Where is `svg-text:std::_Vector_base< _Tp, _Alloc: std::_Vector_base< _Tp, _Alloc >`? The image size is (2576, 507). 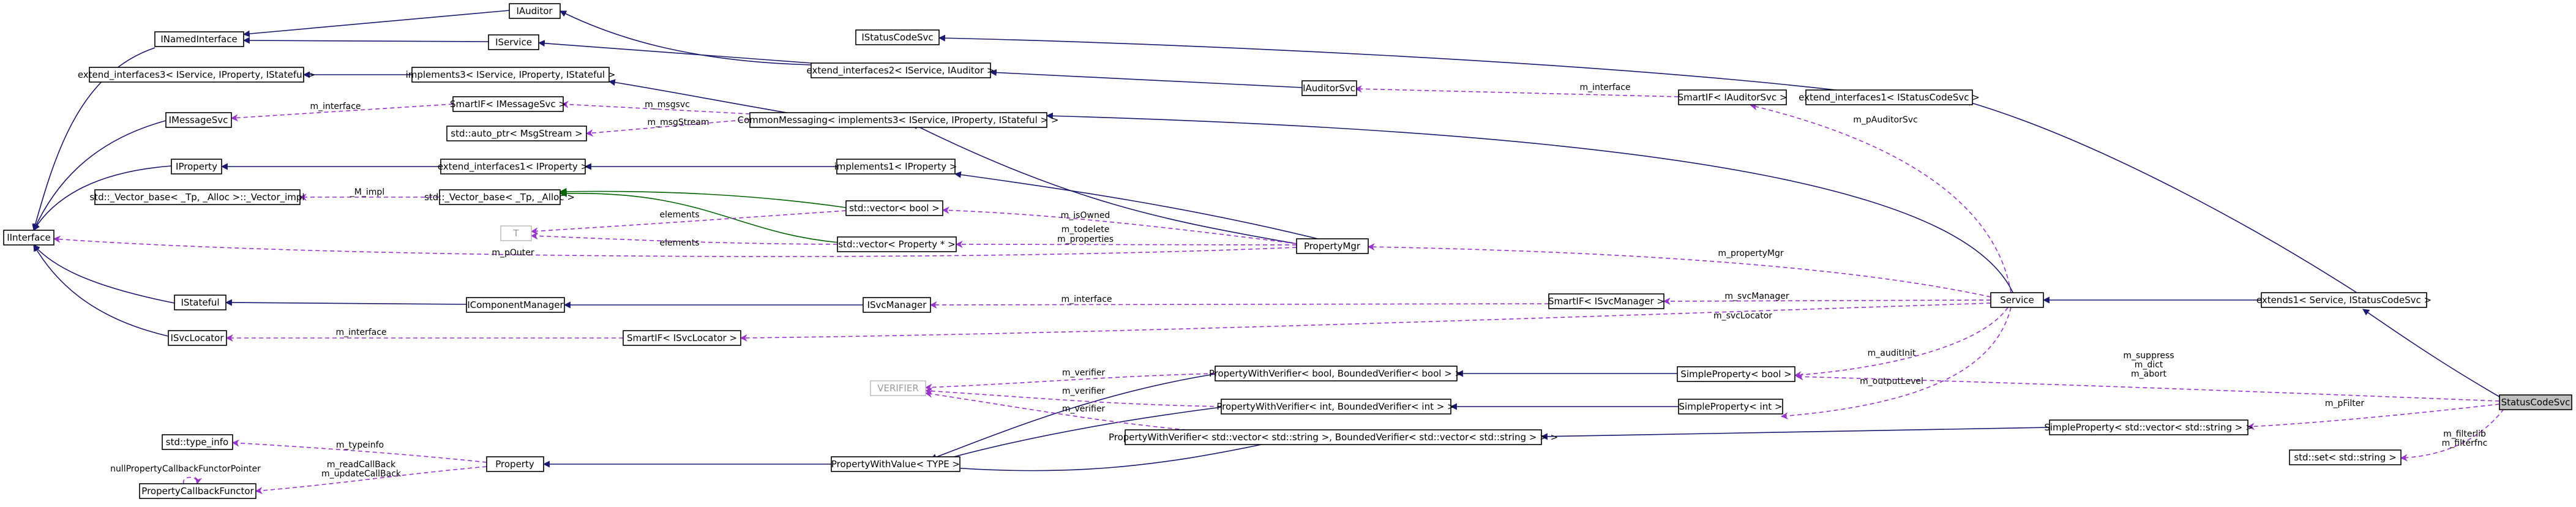 svg-text:std::_Vector_base< _Tp, _Alloc: std::_Vector_base< _Tp, _Alloc > is located at coordinates (500, 197).